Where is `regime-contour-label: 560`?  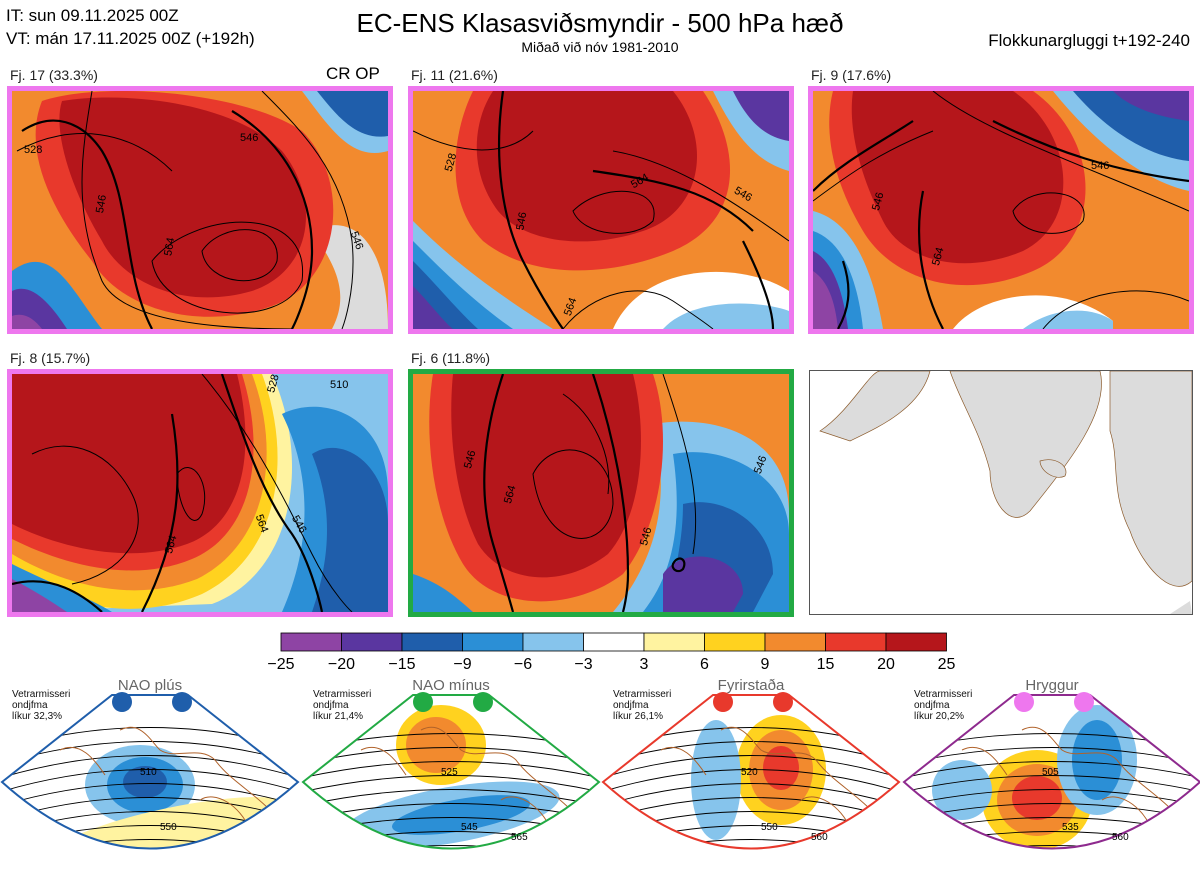
regime-contour-label: 560 is located at coordinates (819, 837).